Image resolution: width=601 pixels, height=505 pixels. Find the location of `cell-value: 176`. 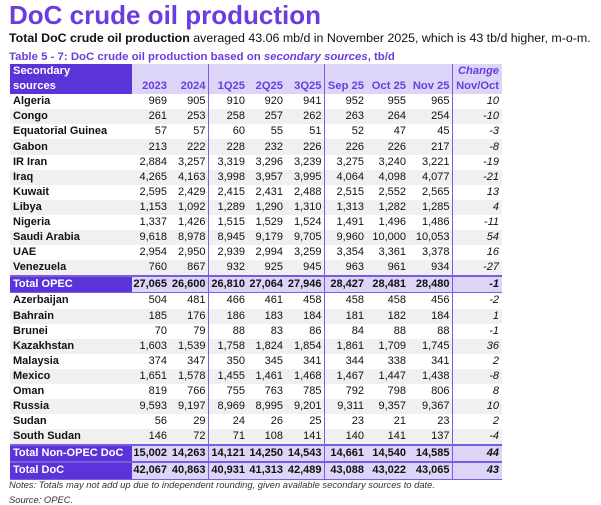

cell-value: 176 is located at coordinates (189, 316).